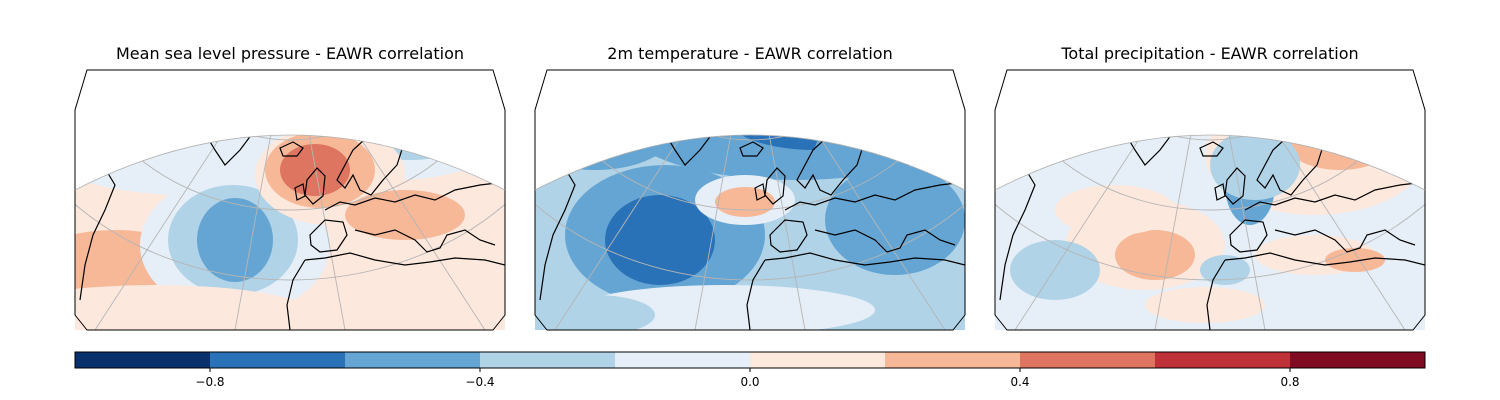 The image size is (1500, 400). Describe the element at coordinates (209, 382) in the screenshot. I see `colorbar-tick-label: −0.8` at that location.